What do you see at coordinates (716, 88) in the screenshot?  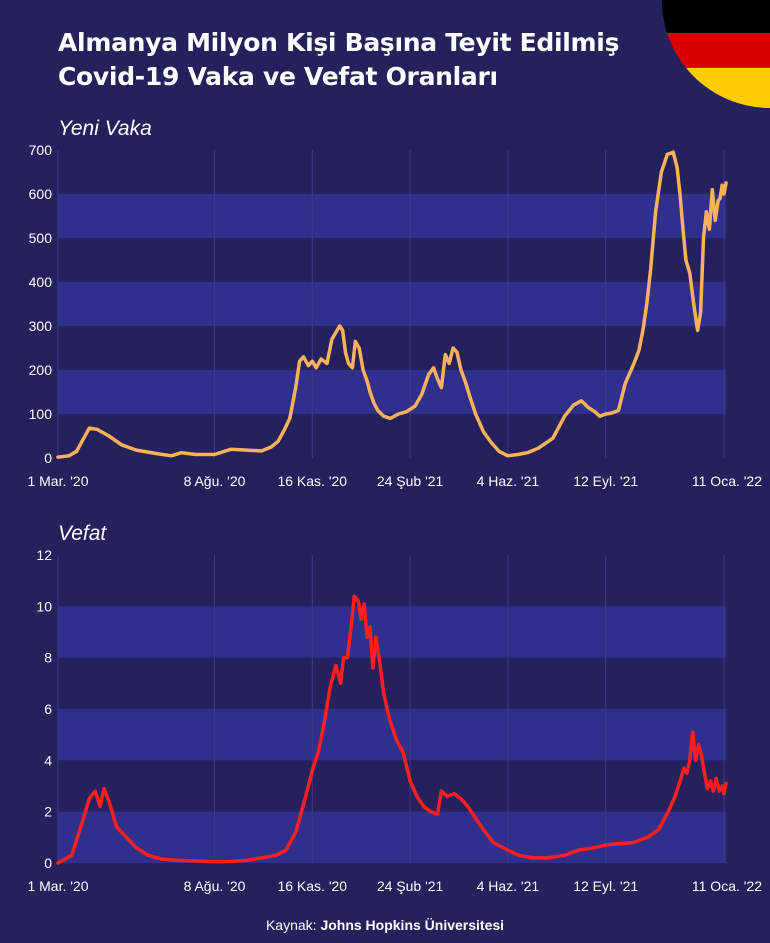 I see `flag-stripe-gold` at bounding box center [716, 88].